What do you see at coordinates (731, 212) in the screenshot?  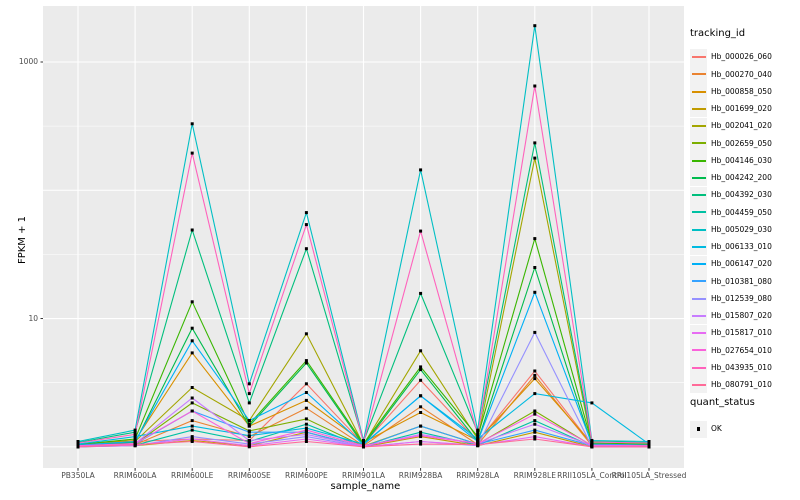 I see `legend-entry: Hb_004459_050` at bounding box center [731, 212].